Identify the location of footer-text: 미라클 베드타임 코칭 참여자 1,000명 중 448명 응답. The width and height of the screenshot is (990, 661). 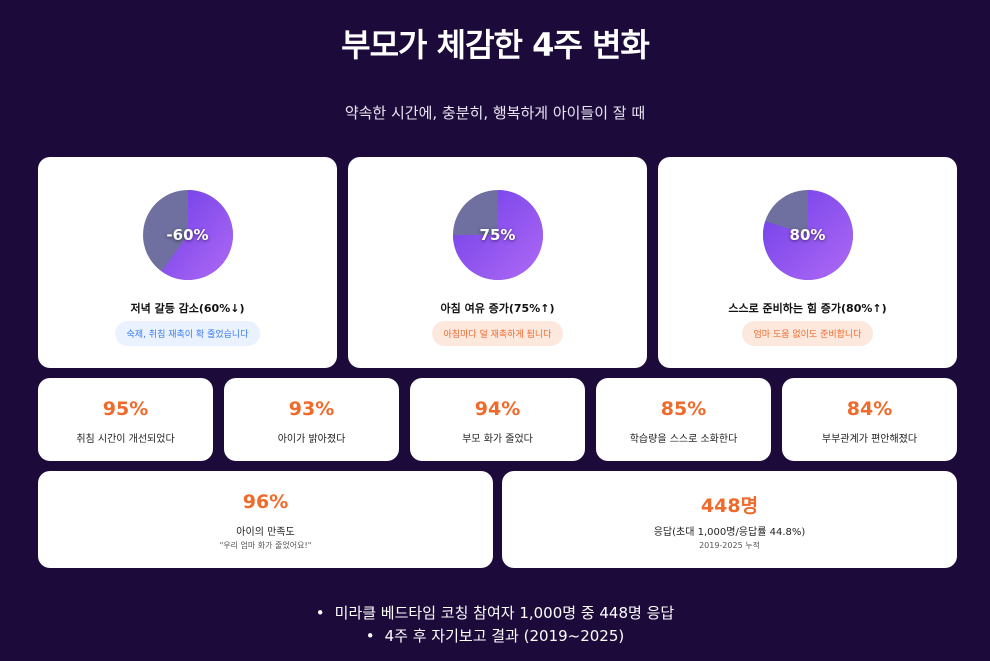
(504, 613).